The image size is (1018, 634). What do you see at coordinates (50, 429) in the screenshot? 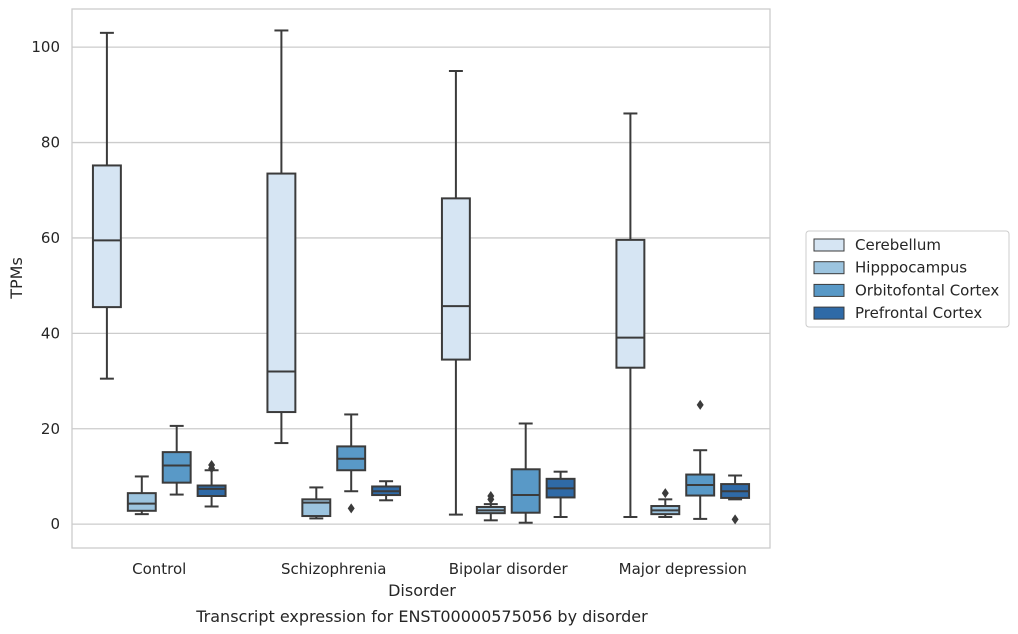
I see `y-tick-label: 20` at bounding box center [50, 429].